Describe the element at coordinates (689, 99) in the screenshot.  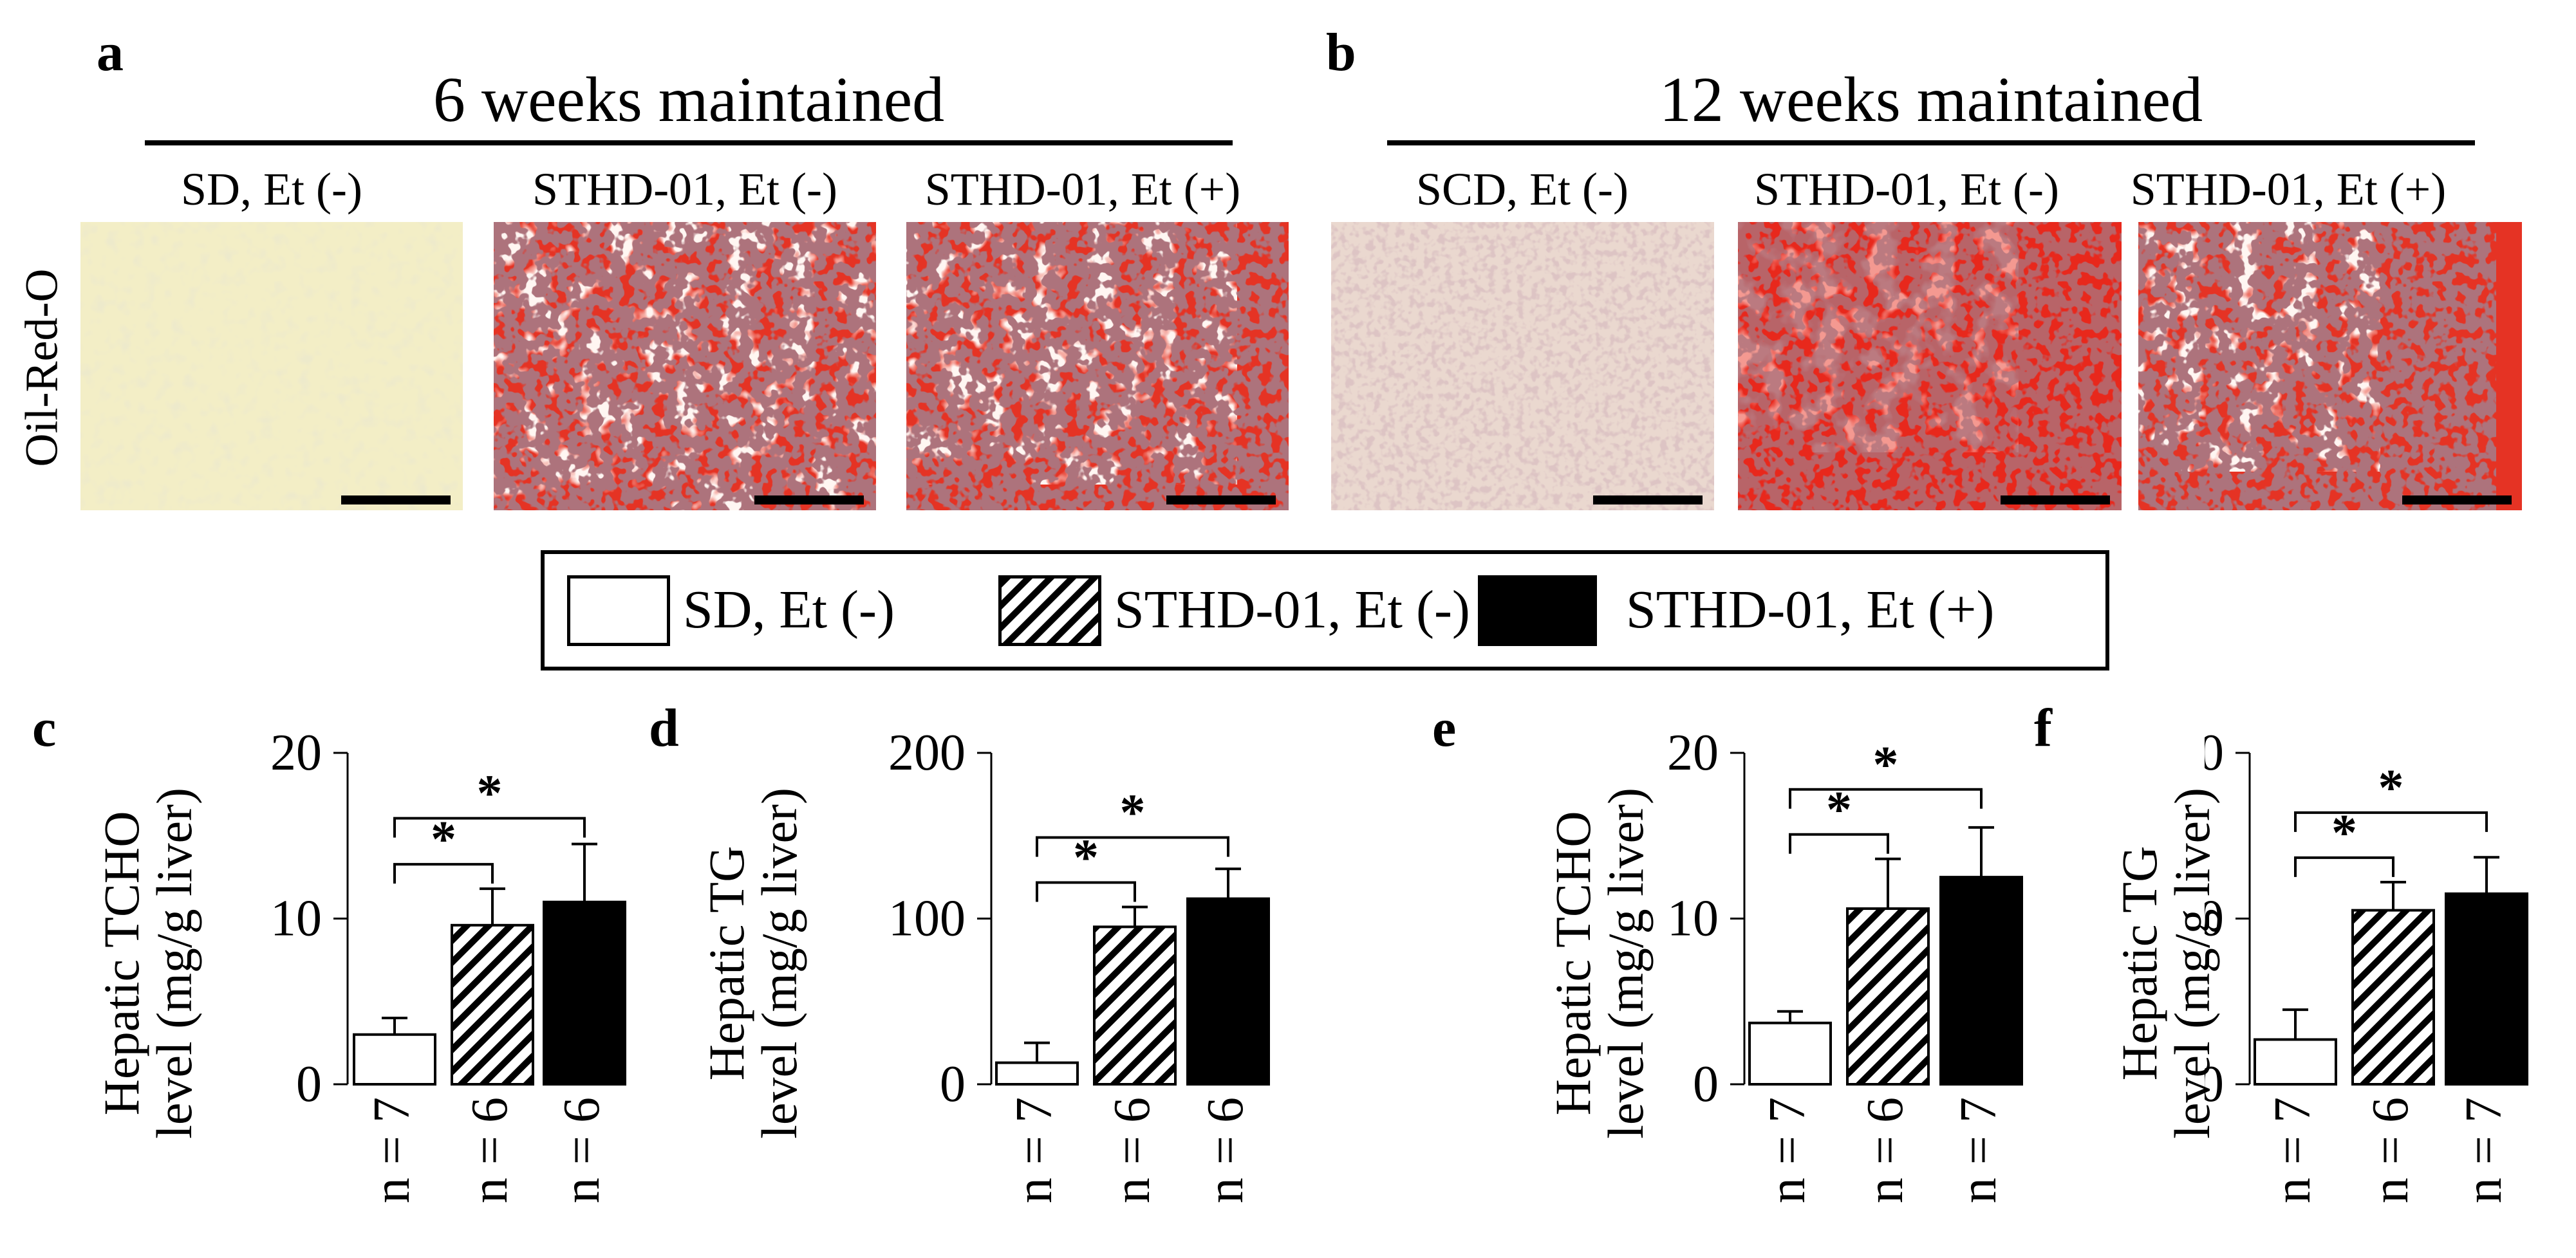
I see `section-title-a: 6 weeks maintained` at that location.